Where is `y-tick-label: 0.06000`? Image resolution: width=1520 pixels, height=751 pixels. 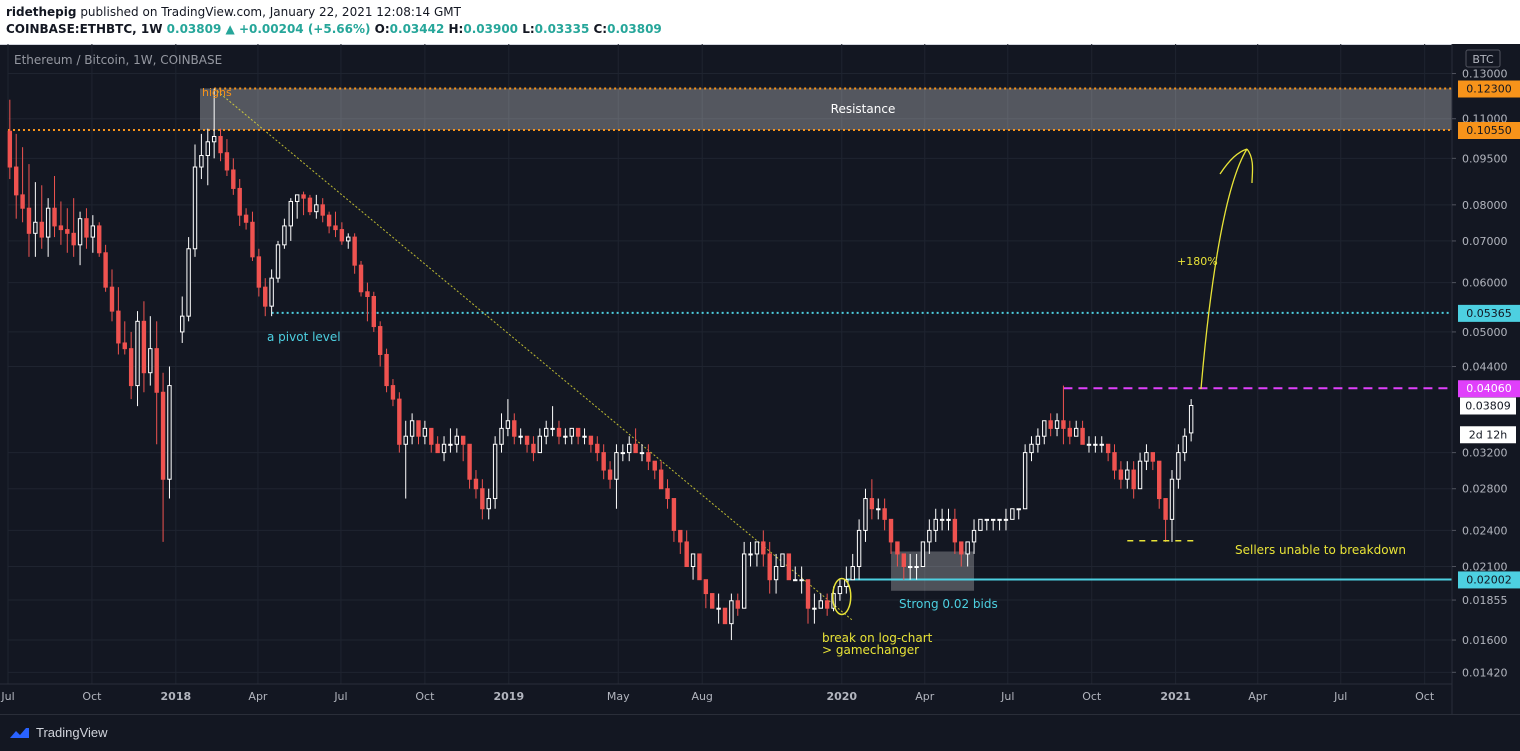
y-tick-label: 0.06000 is located at coordinates (1485, 283).